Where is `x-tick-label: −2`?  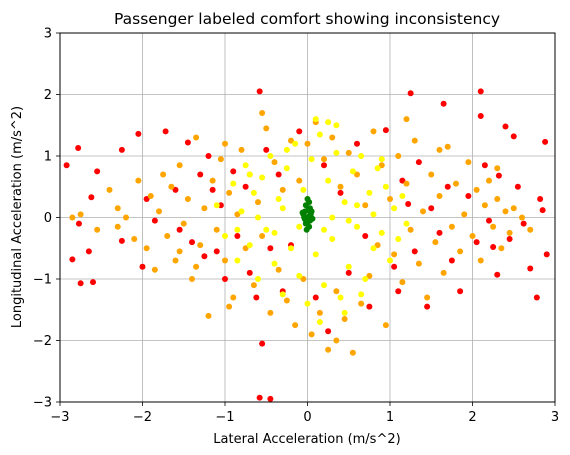 x-tick-label: −2 is located at coordinates (142, 417).